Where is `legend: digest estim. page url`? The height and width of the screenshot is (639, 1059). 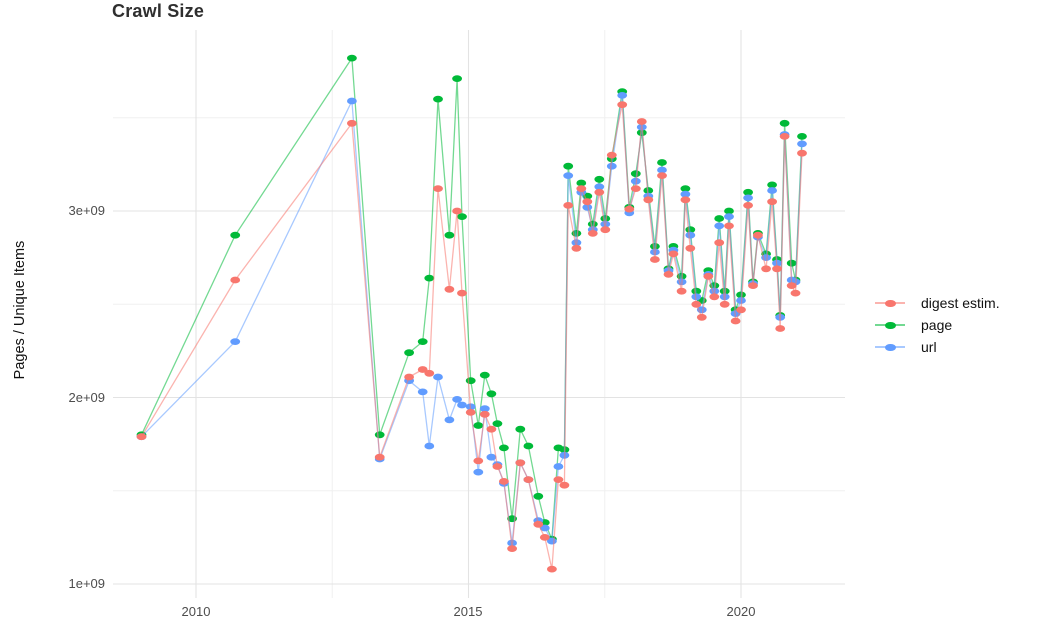 legend: digest estim. page url is located at coordinates (937, 325).